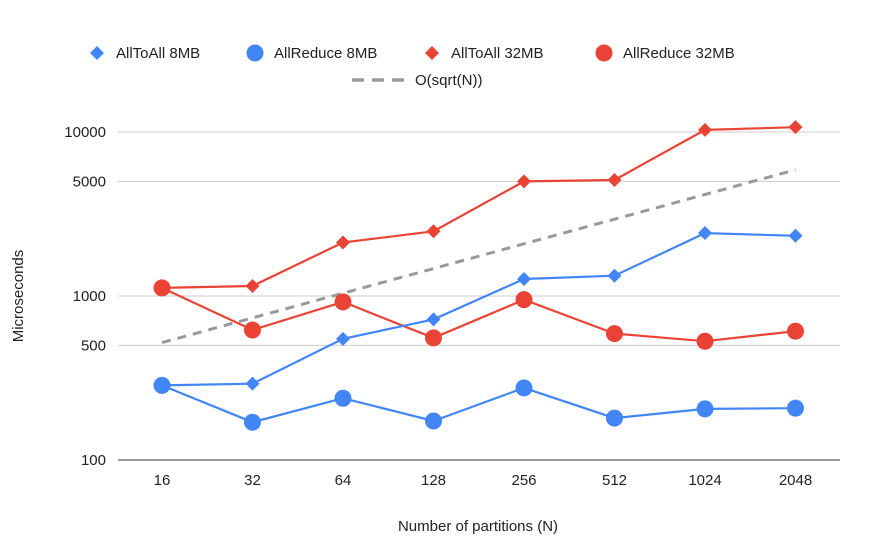 Image resolution: width=876 pixels, height=555 pixels. I want to click on y-axis-label: Microseconds, so click(18, 296).